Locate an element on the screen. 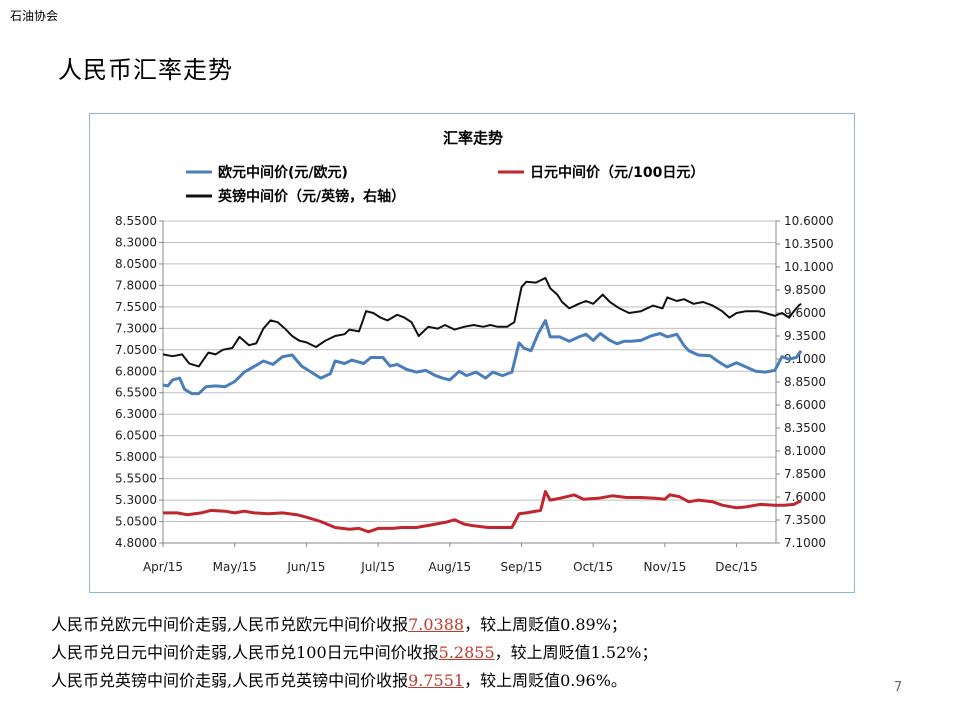  series-line-jpy is located at coordinates (482, 512).